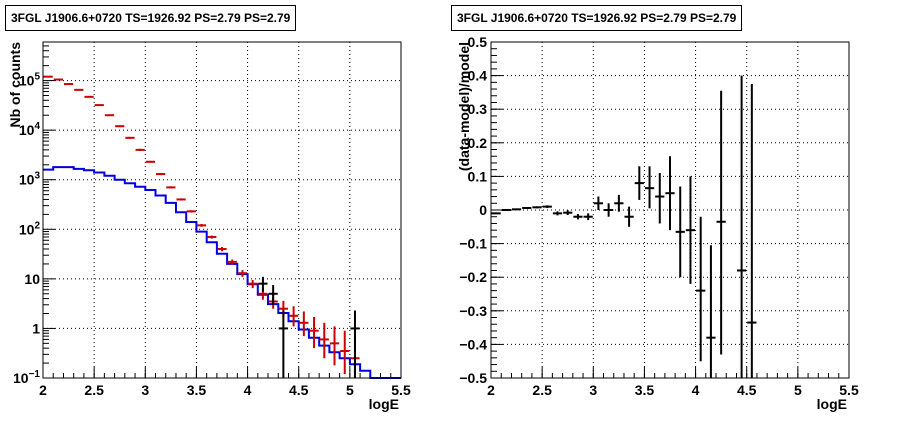 The height and width of the screenshot is (421, 898). I want to click on y-tick-label: −0.5, so click(473, 378).